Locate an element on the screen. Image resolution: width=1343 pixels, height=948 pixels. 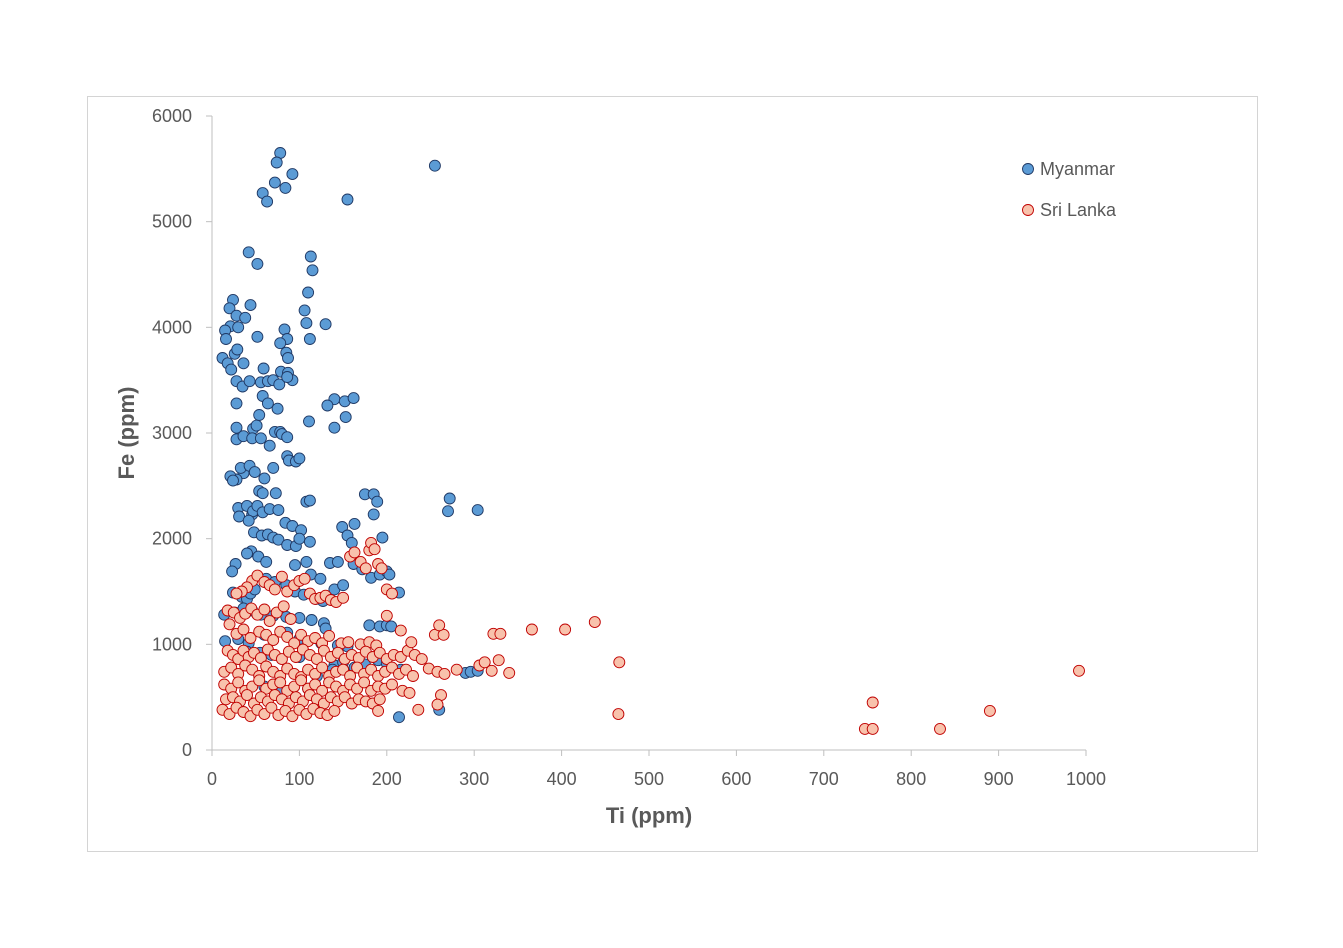
legend-marker-myanmar is located at coordinates (1028, 169).